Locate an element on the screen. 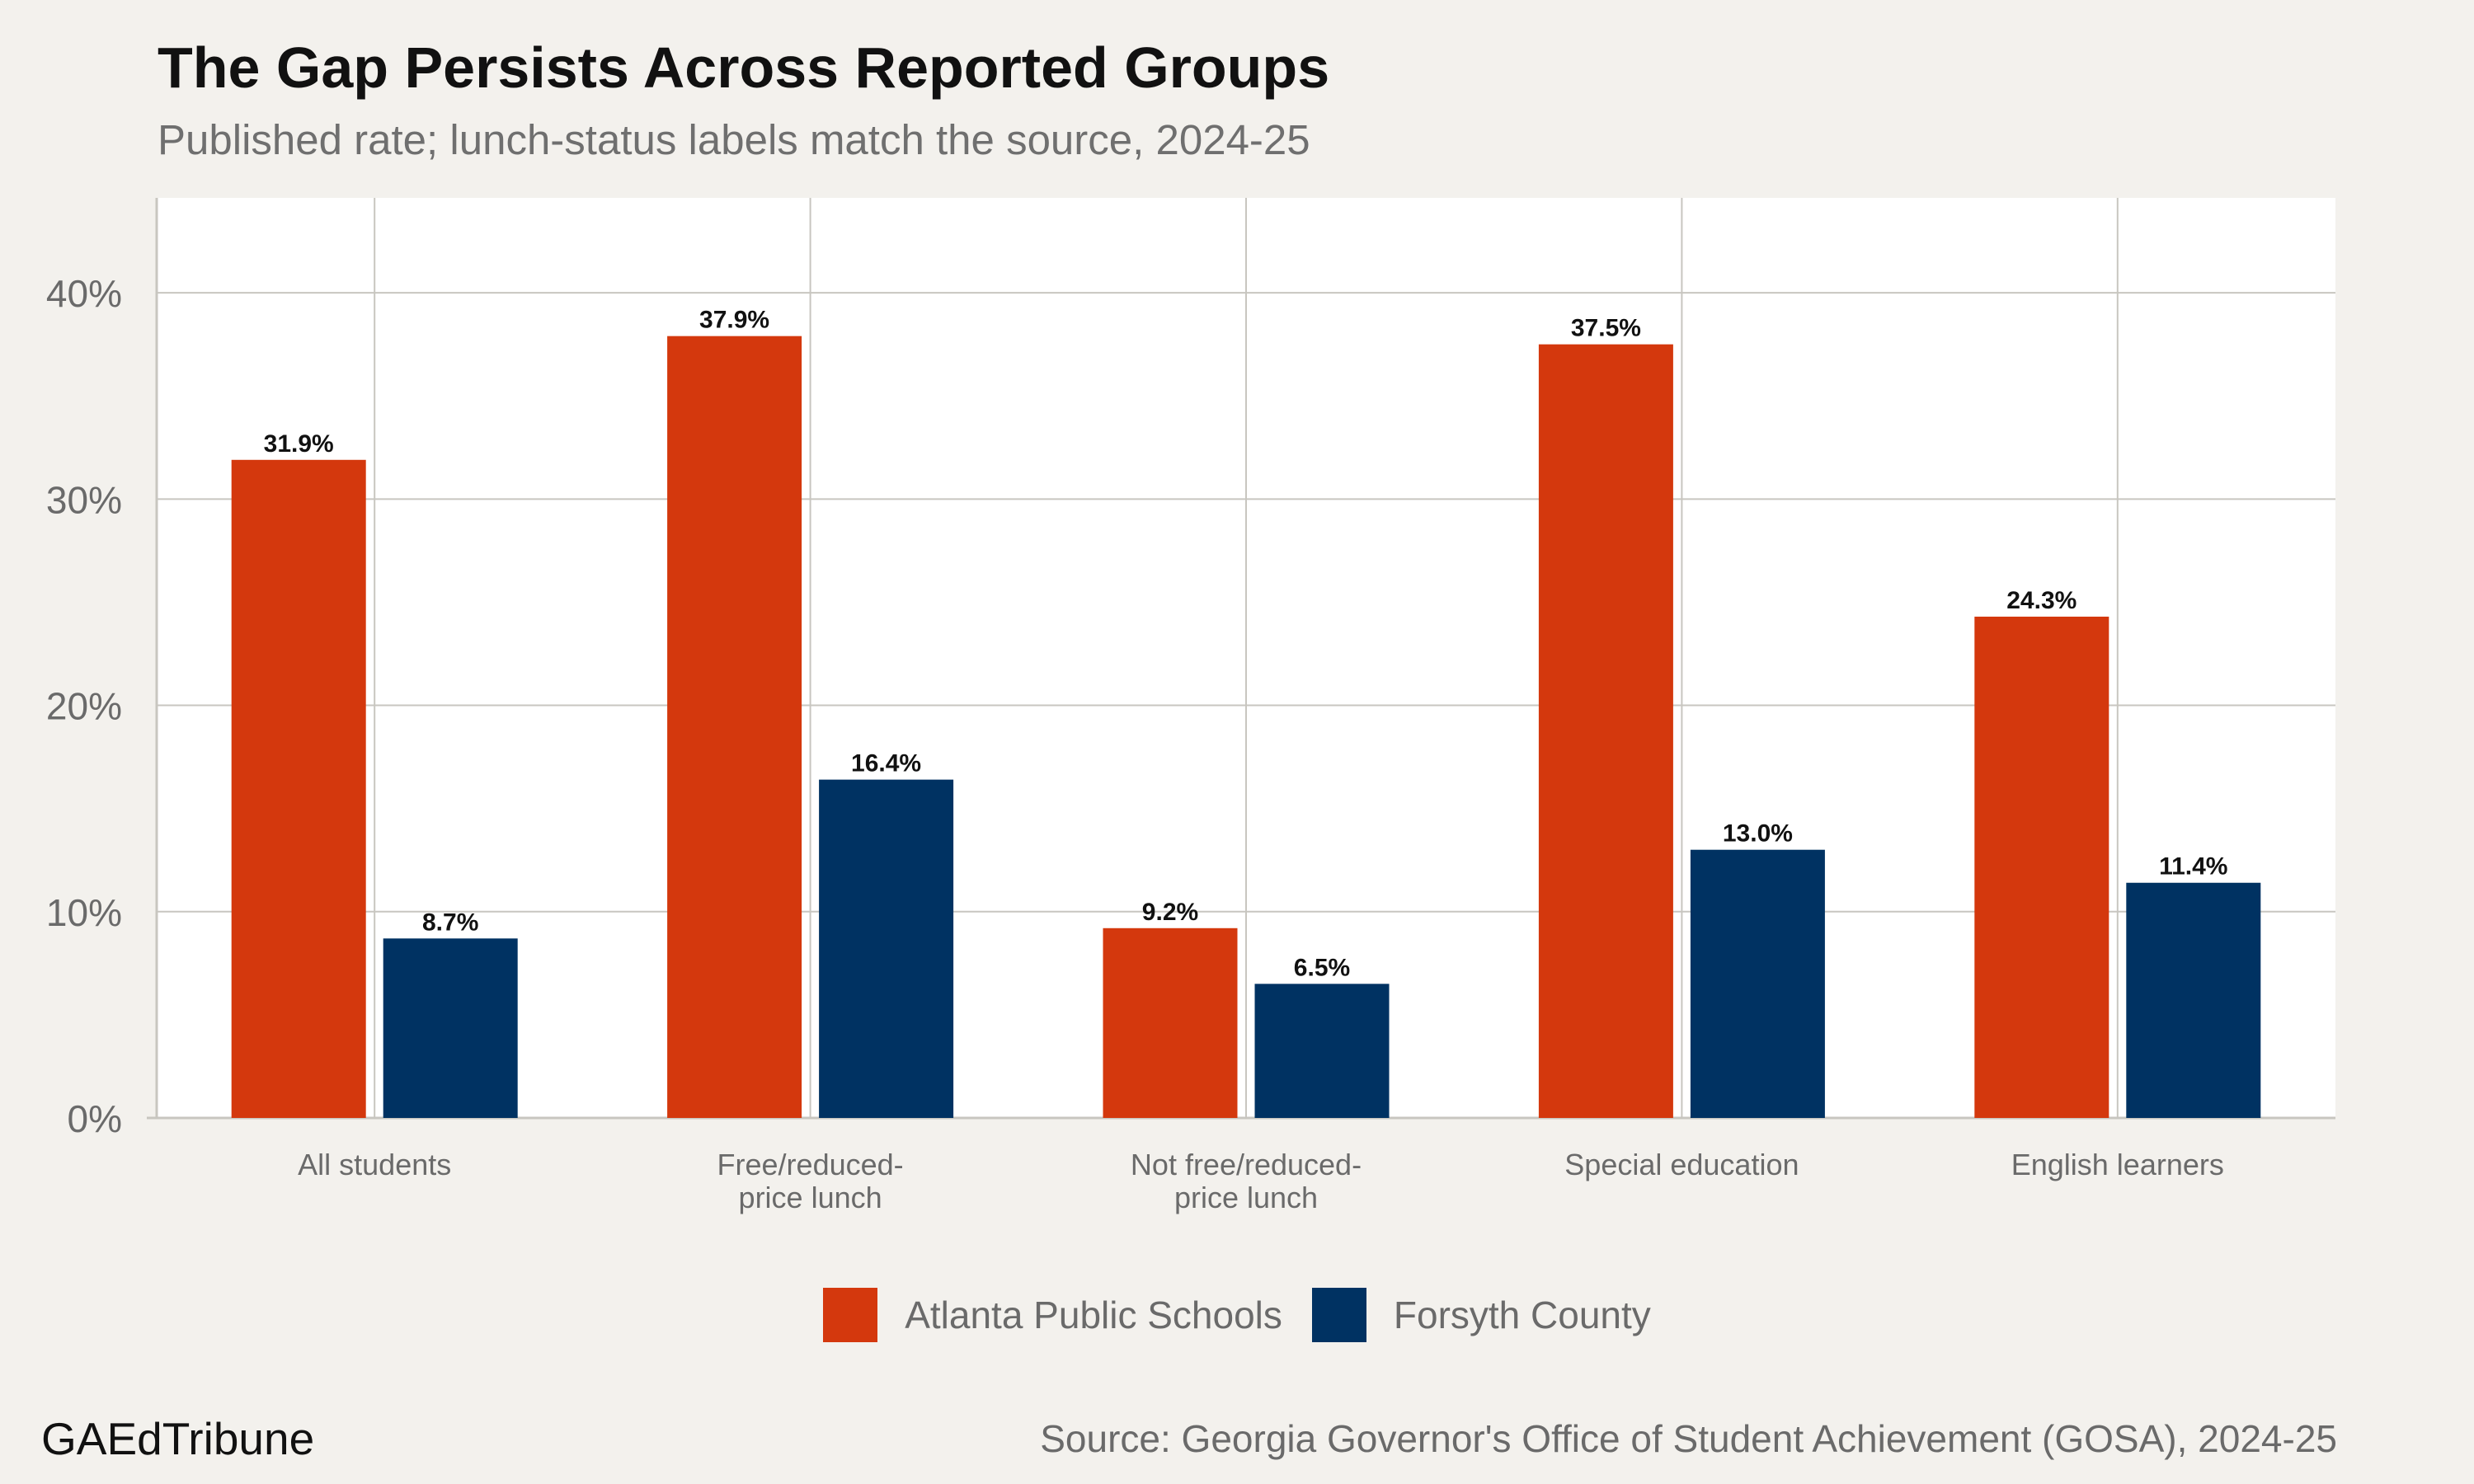 The image size is (2474, 1484). x-tick-label: Free/reduced- is located at coordinates (810, 1164).